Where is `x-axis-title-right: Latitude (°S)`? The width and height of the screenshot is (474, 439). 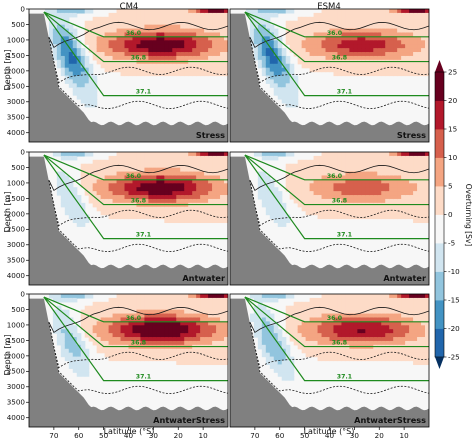 x-axis-title-right: Latitude (°S) is located at coordinates (329, 431).